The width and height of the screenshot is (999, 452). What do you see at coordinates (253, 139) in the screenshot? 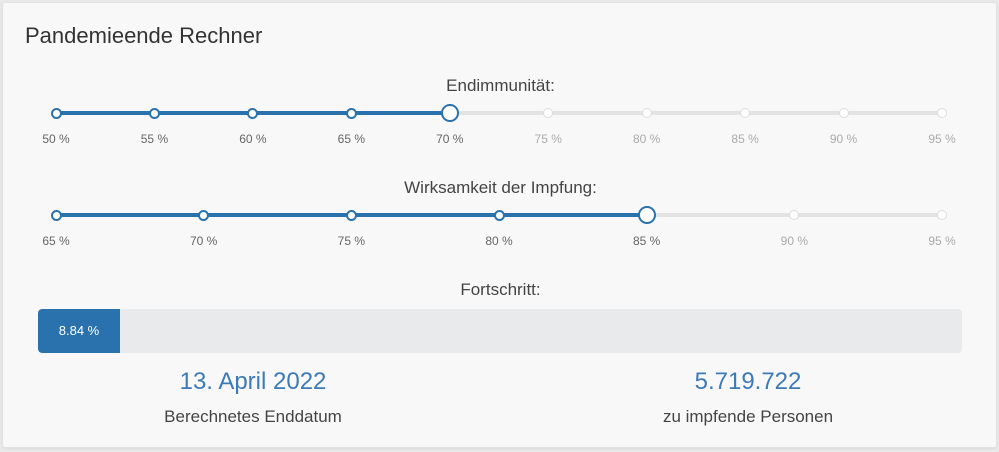
I see `slider-tick-label: 60 %` at bounding box center [253, 139].